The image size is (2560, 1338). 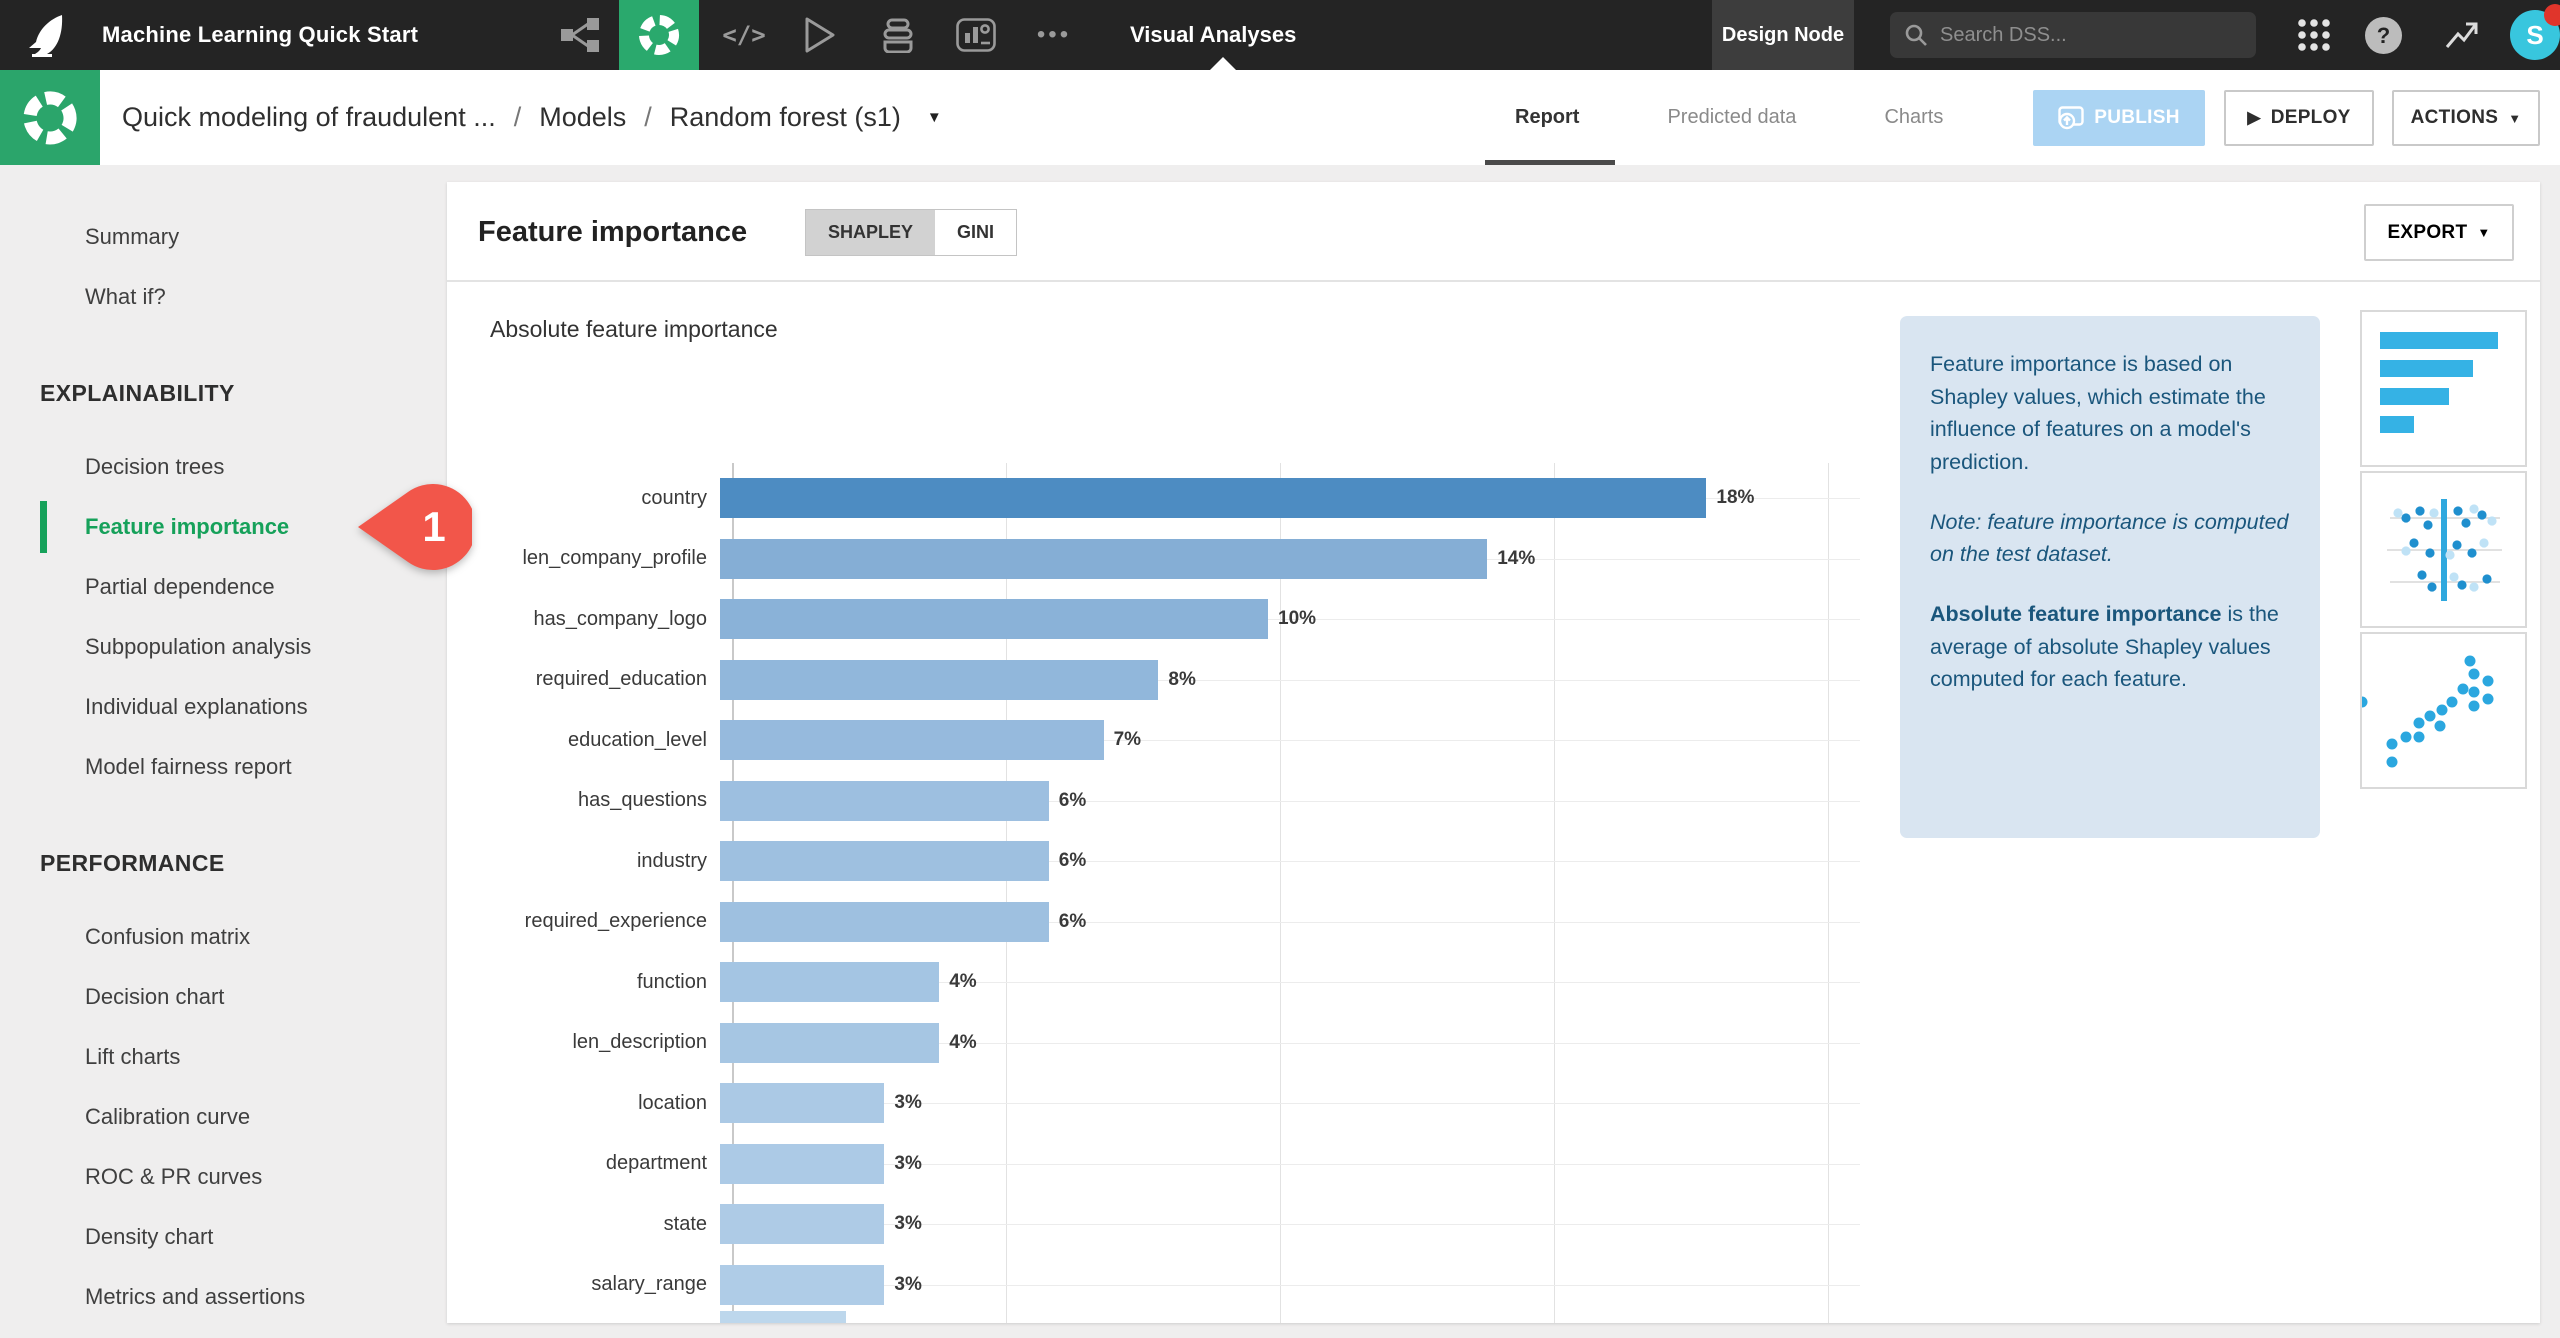 I want to click on export-button: EXPORT ▼, so click(x=2439, y=232).